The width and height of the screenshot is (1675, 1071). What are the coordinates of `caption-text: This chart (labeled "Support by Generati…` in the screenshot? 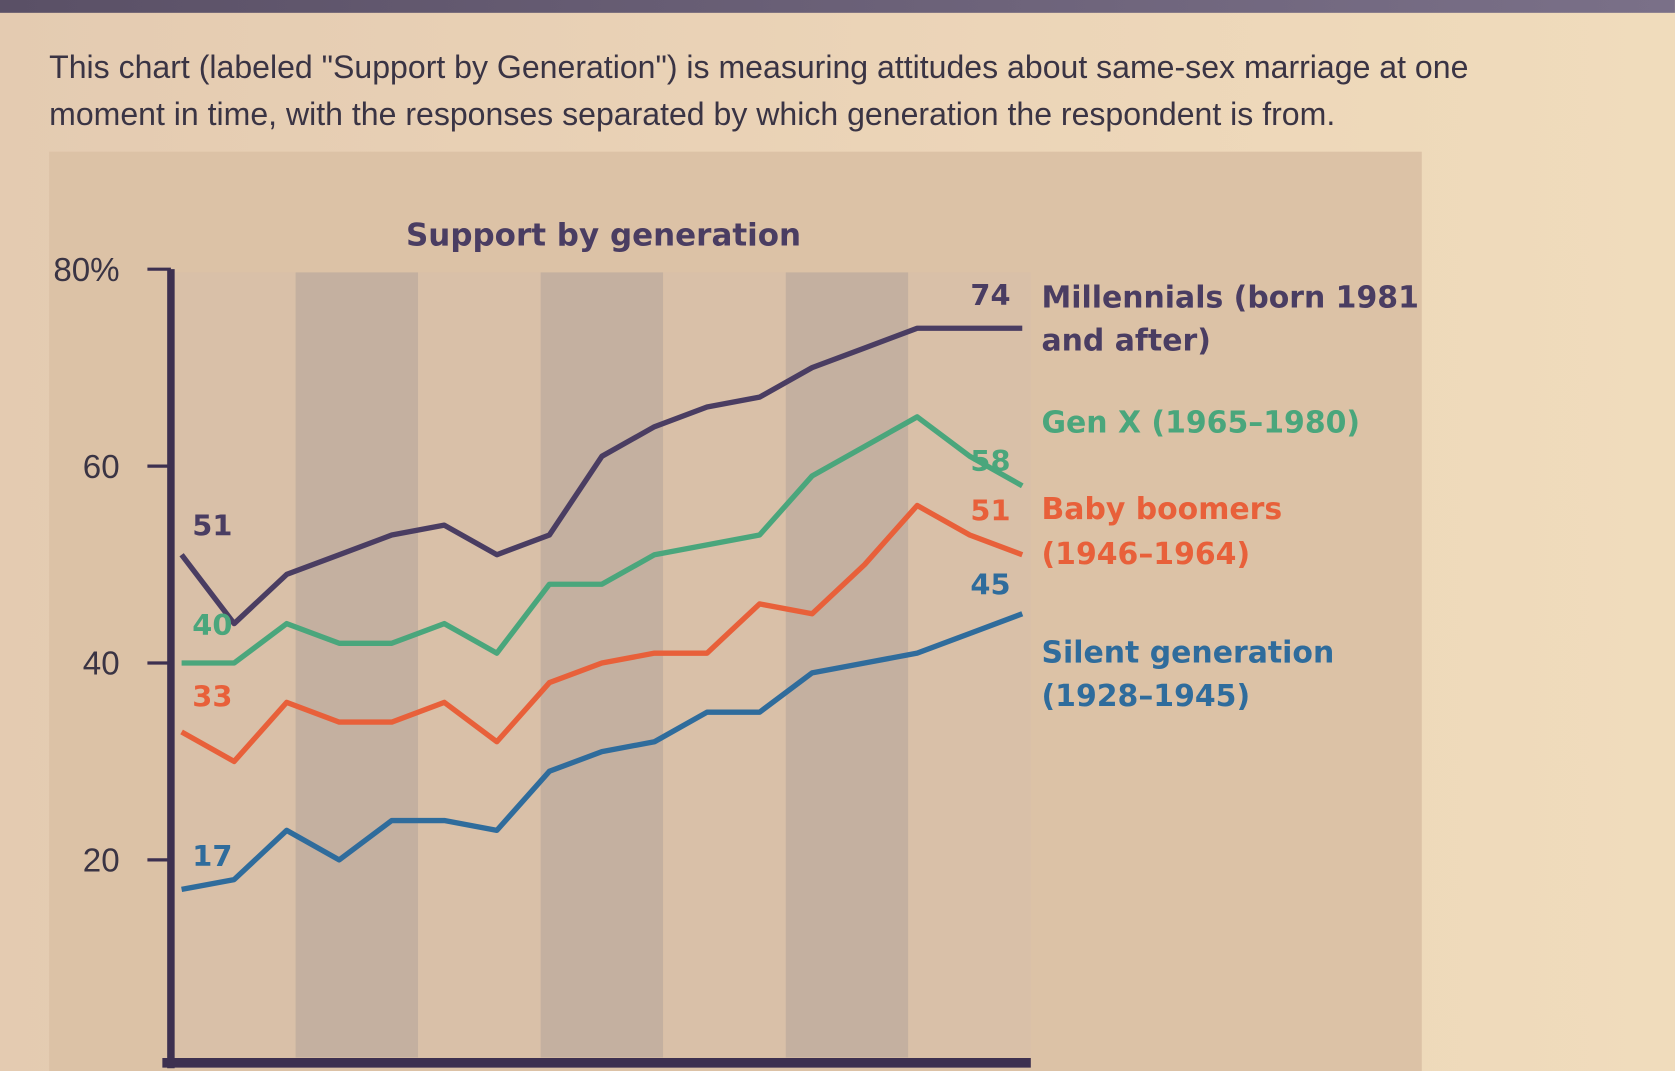 It's located at (759, 91).